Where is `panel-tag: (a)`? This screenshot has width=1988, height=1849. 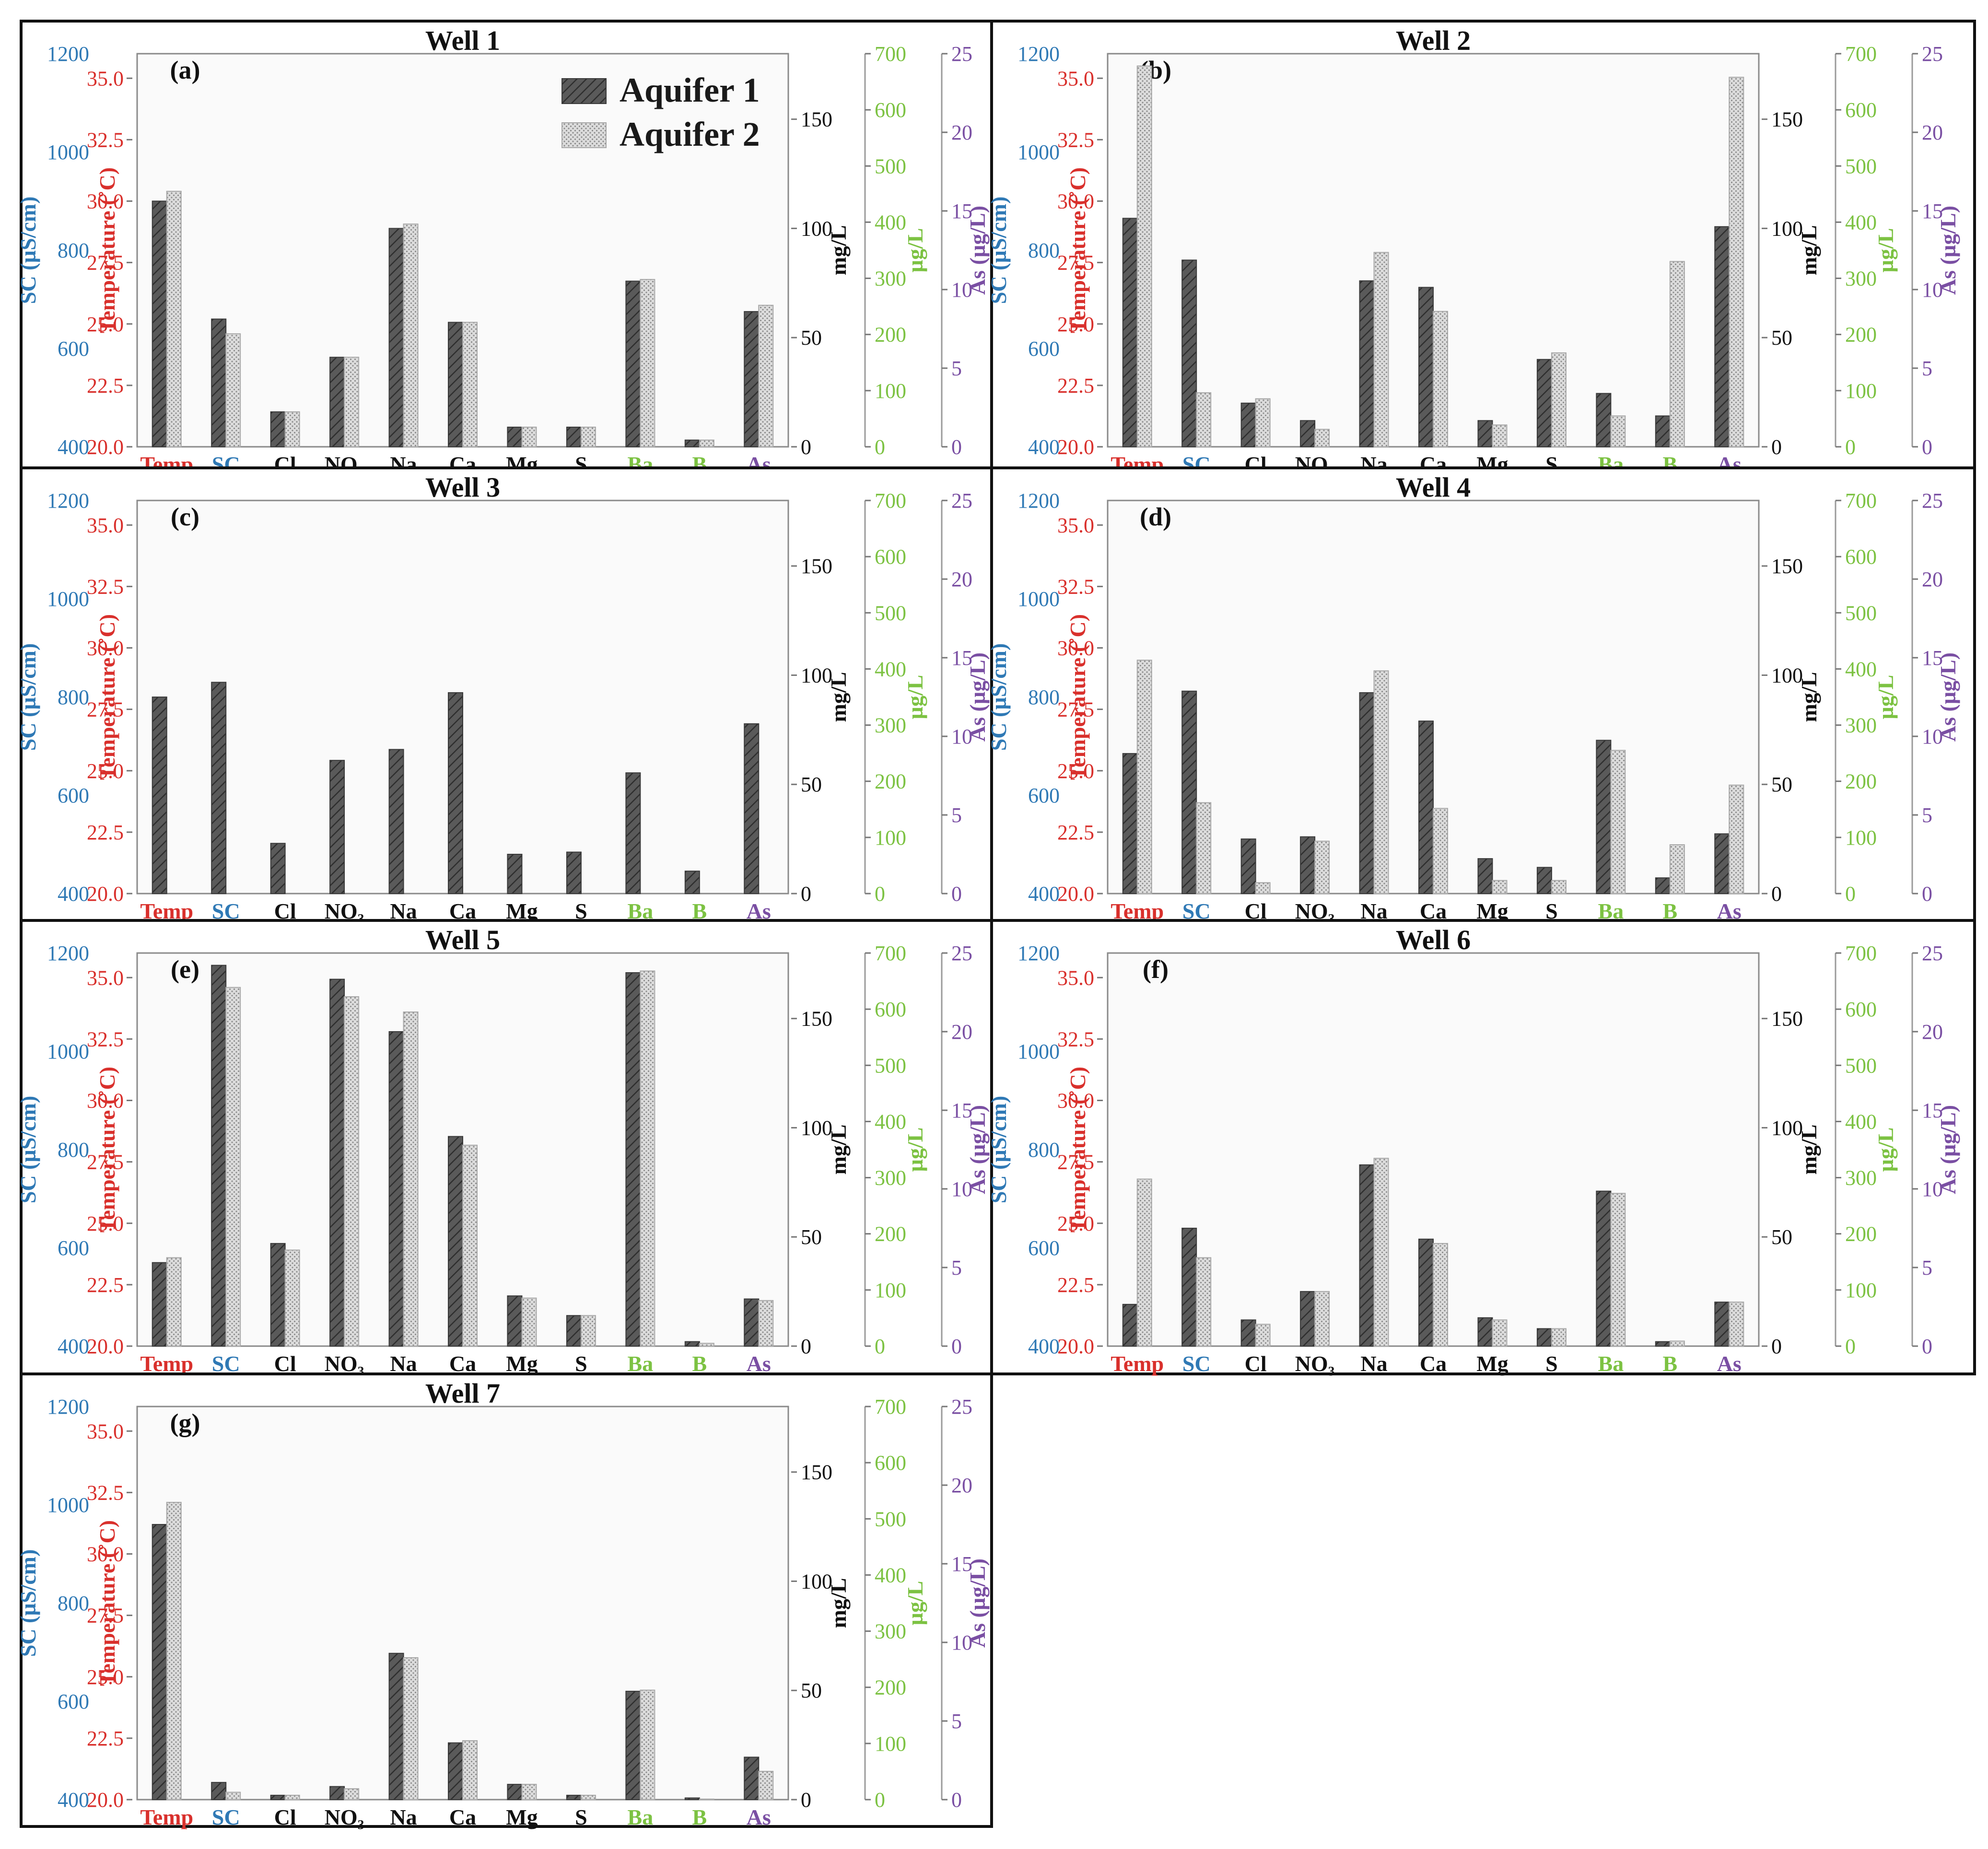 panel-tag: (a) is located at coordinates (185, 70).